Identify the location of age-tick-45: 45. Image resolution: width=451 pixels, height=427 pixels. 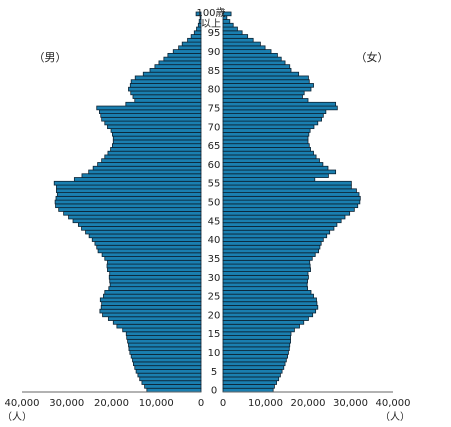
(214, 221).